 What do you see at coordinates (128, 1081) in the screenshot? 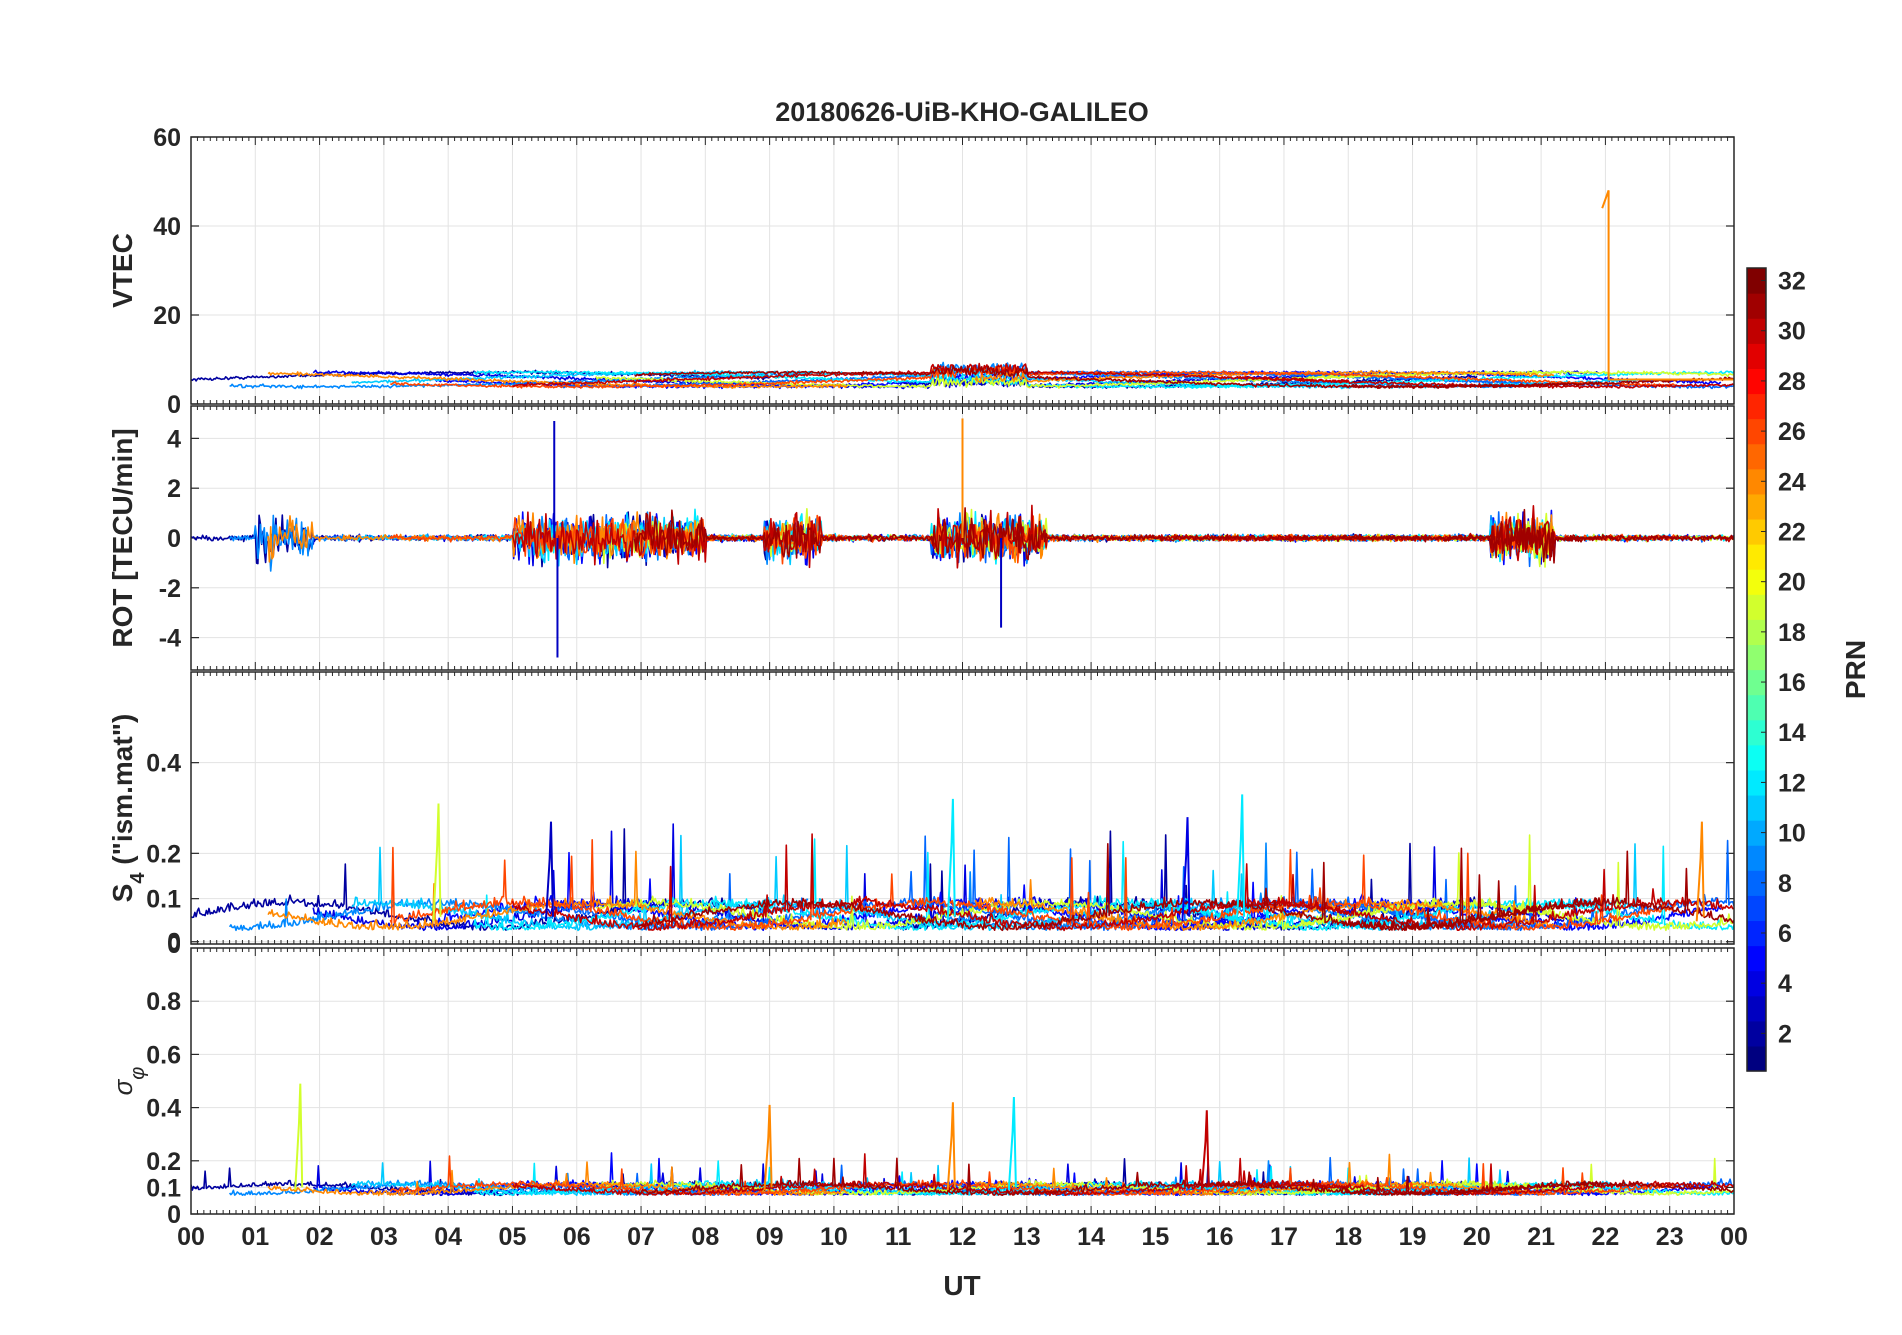
I see `panel-sigma-ylabel: σφ` at bounding box center [128, 1081].